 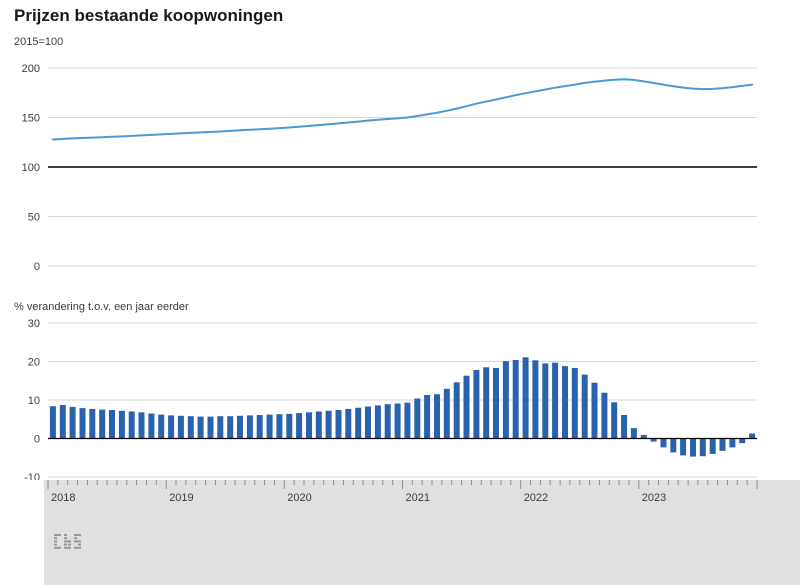 I want to click on yoy-change-axis-label: % verandering t.o.v. een jaar eerder, so click(x=101, y=307).